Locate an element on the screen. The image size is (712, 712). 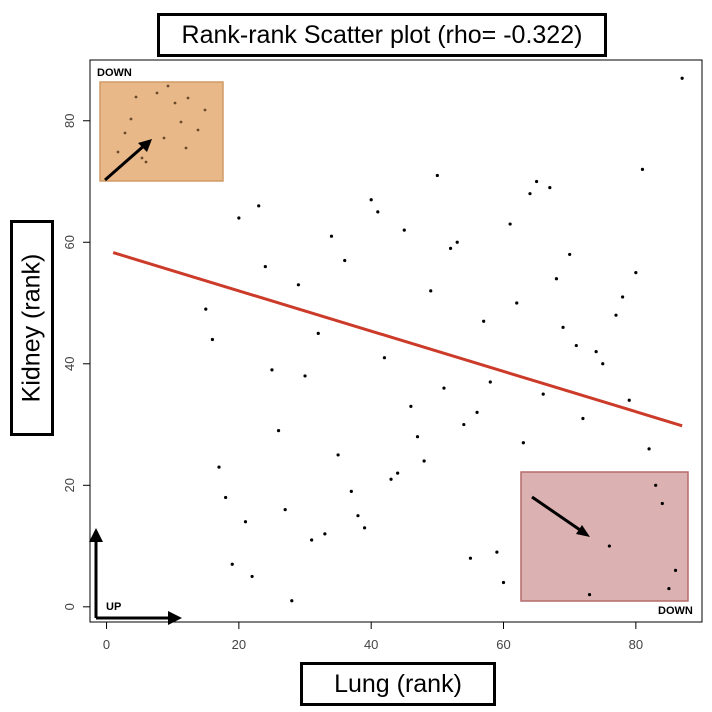
top-left-inset-arrowhead is located at coordinates (145, 145).